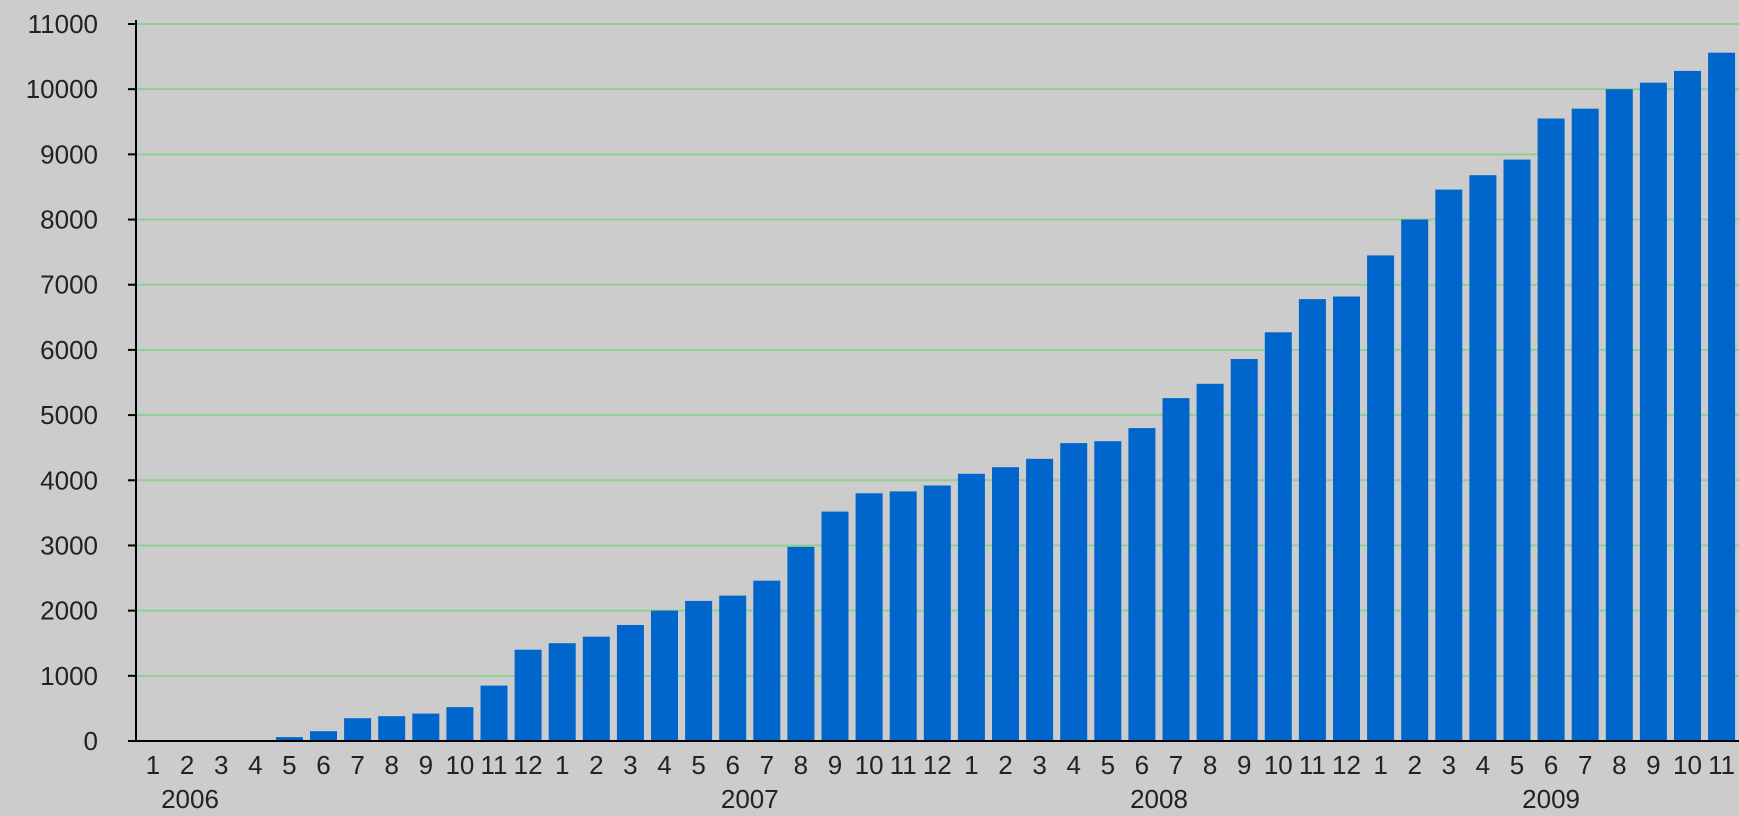 The width and height of the screenshot is (1739, 816). What do you see at coordinates (91, 741) in the screenshot?
I see `y-tick-label: 0` at bounding box center [91, 741].